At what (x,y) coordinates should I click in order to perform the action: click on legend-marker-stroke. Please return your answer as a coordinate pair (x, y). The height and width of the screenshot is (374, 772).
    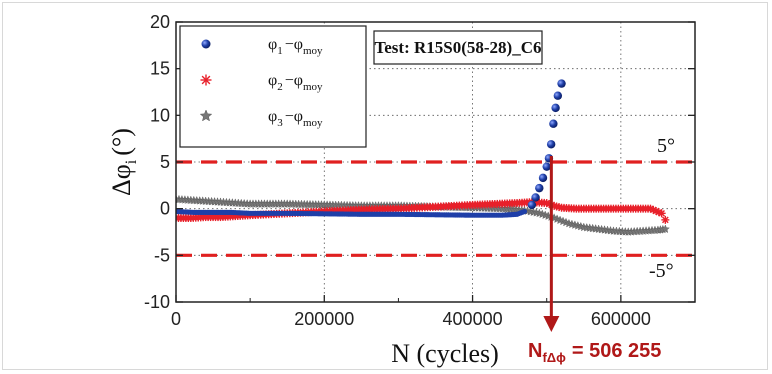
    Looking at the image, I should click on (206, 80).